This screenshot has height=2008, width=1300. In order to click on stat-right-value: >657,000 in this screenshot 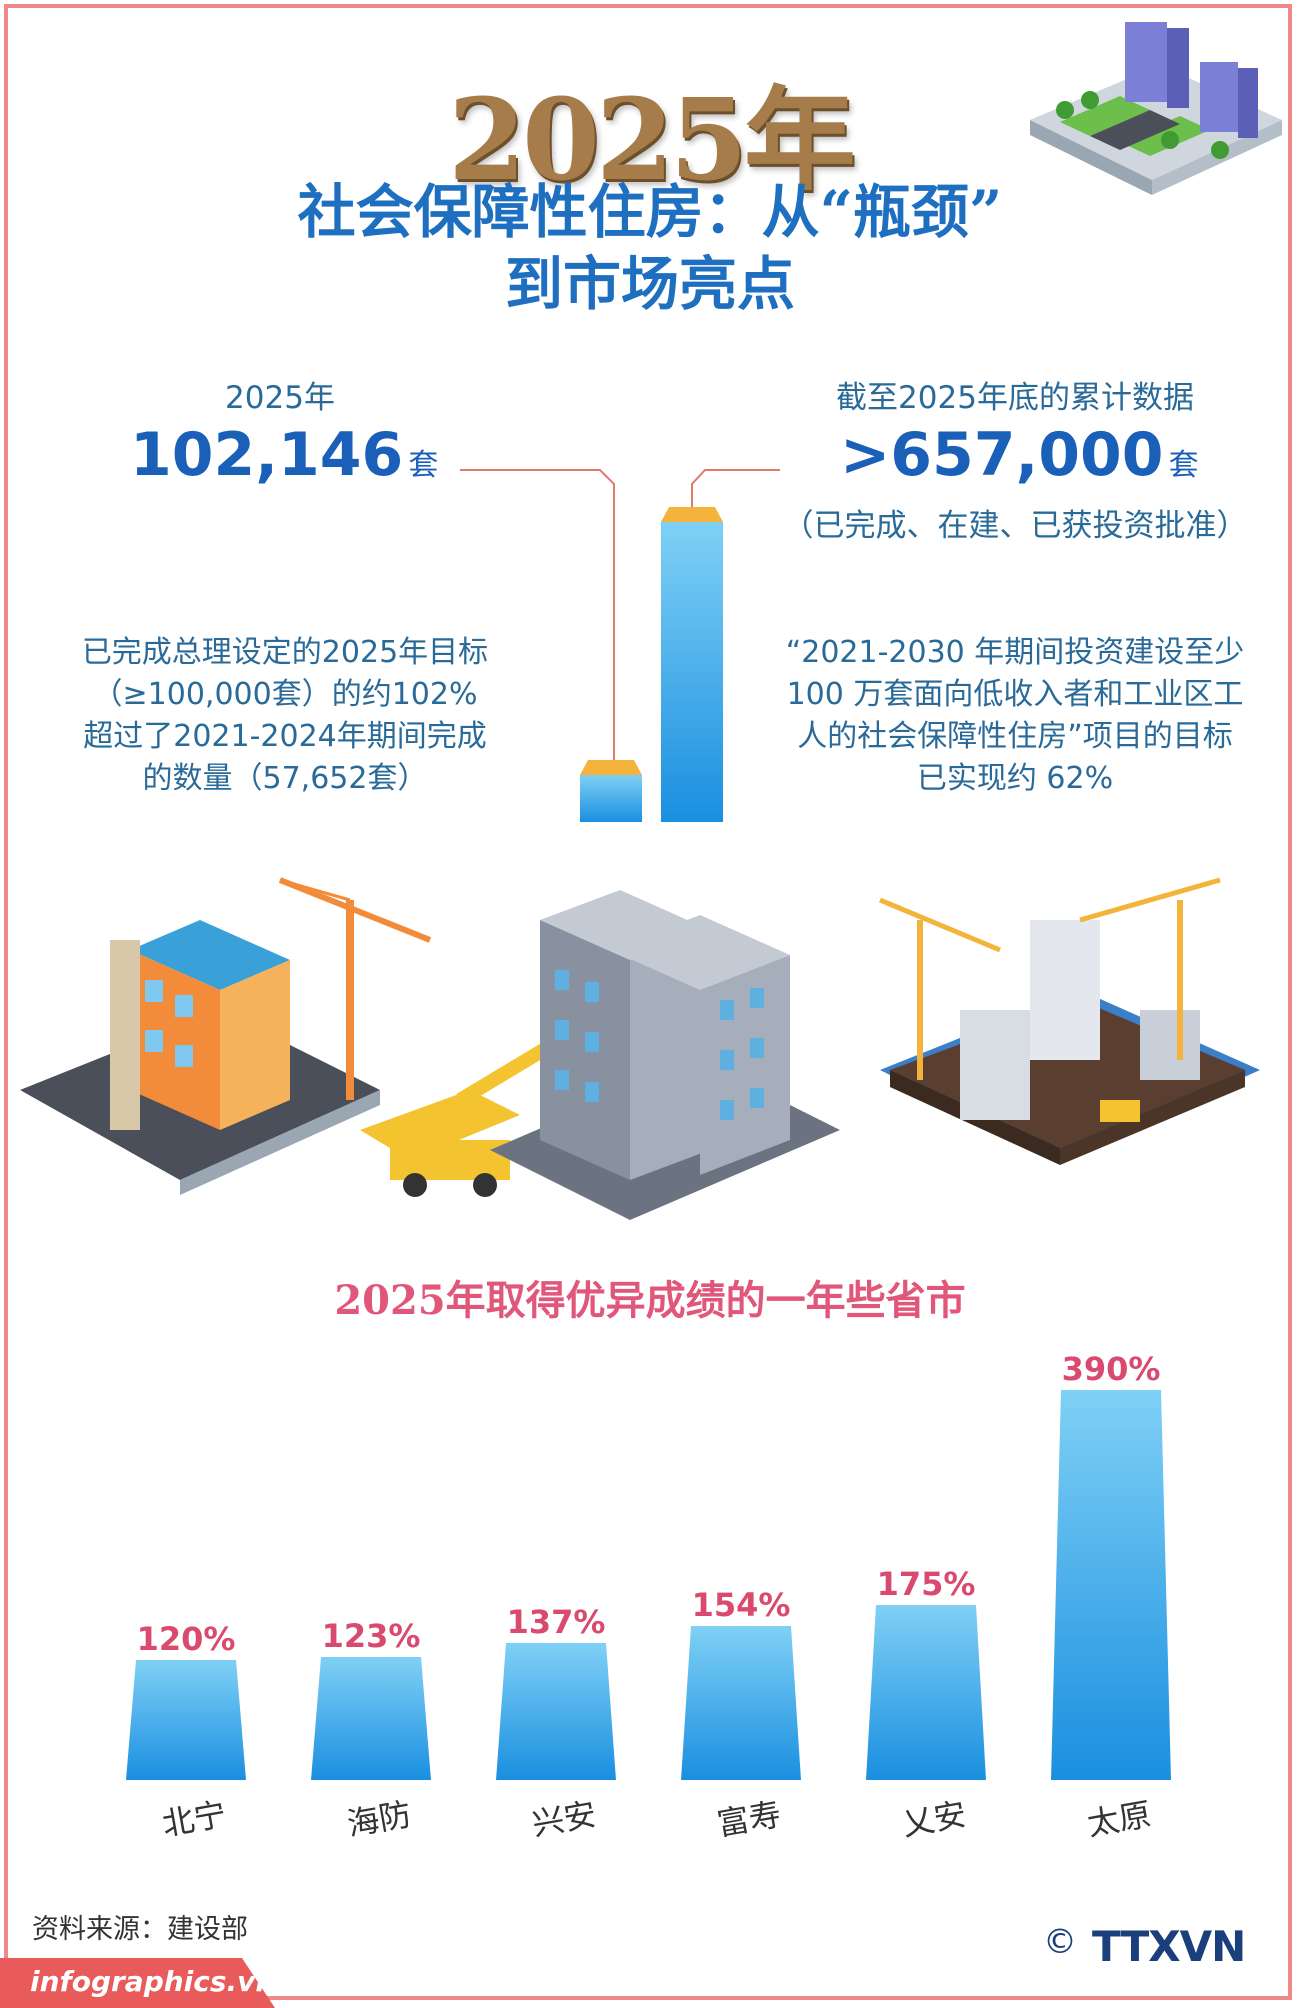, I will do `click(1002, 455)`.